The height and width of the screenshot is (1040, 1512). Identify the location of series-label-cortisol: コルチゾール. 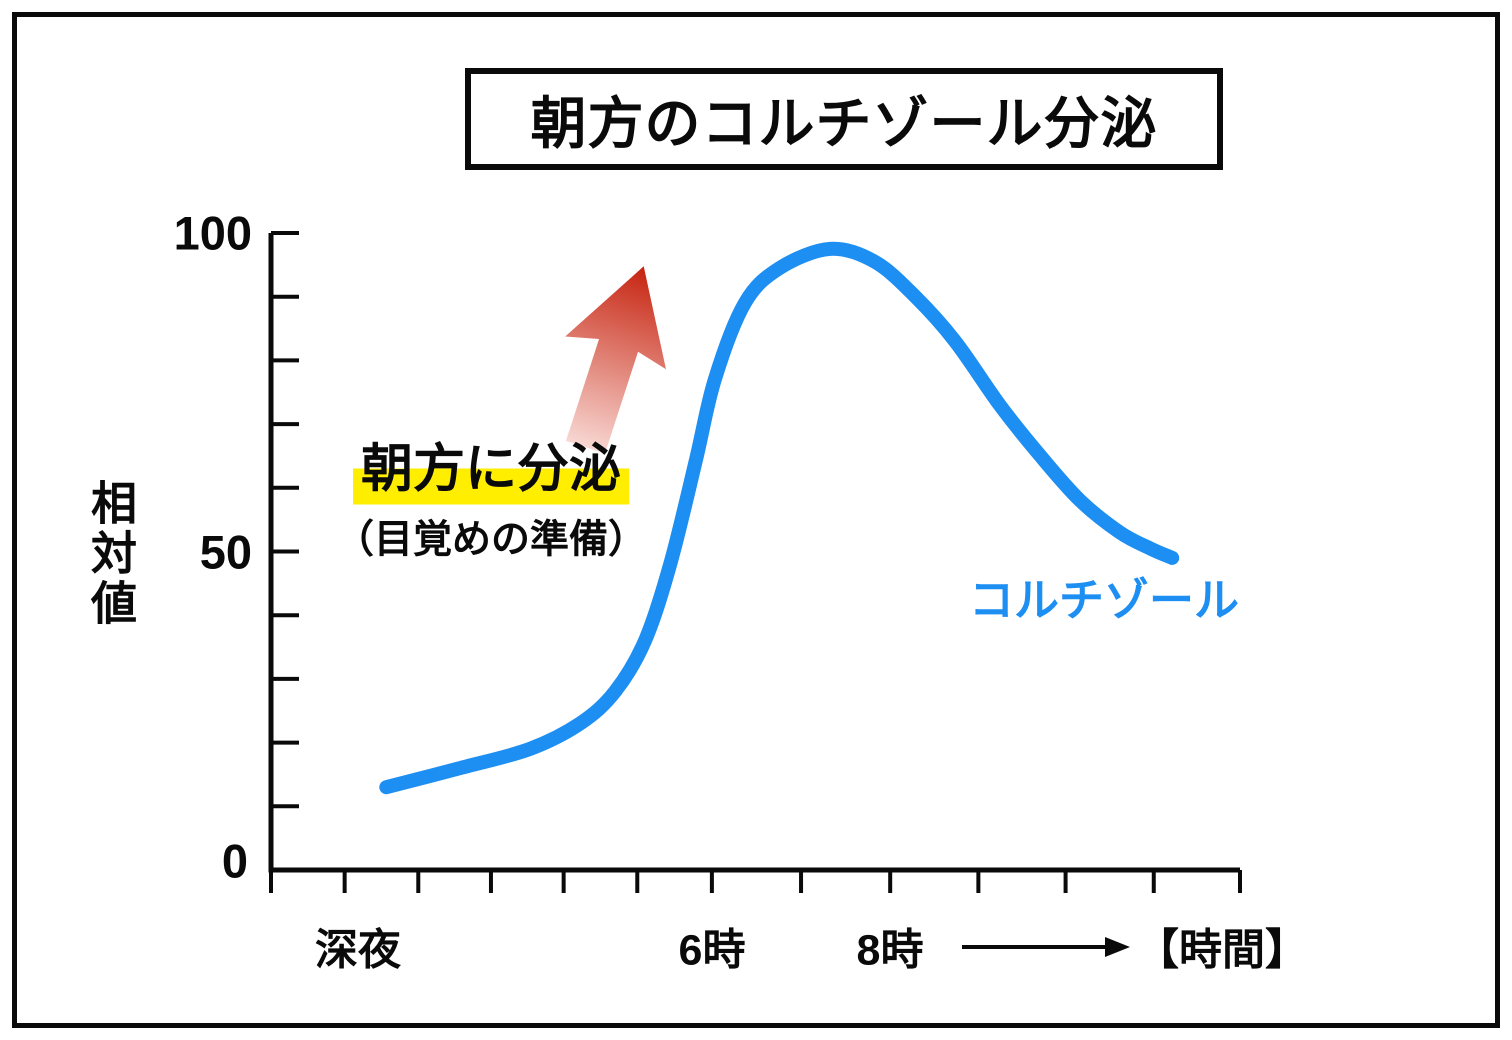
(1104, 600).